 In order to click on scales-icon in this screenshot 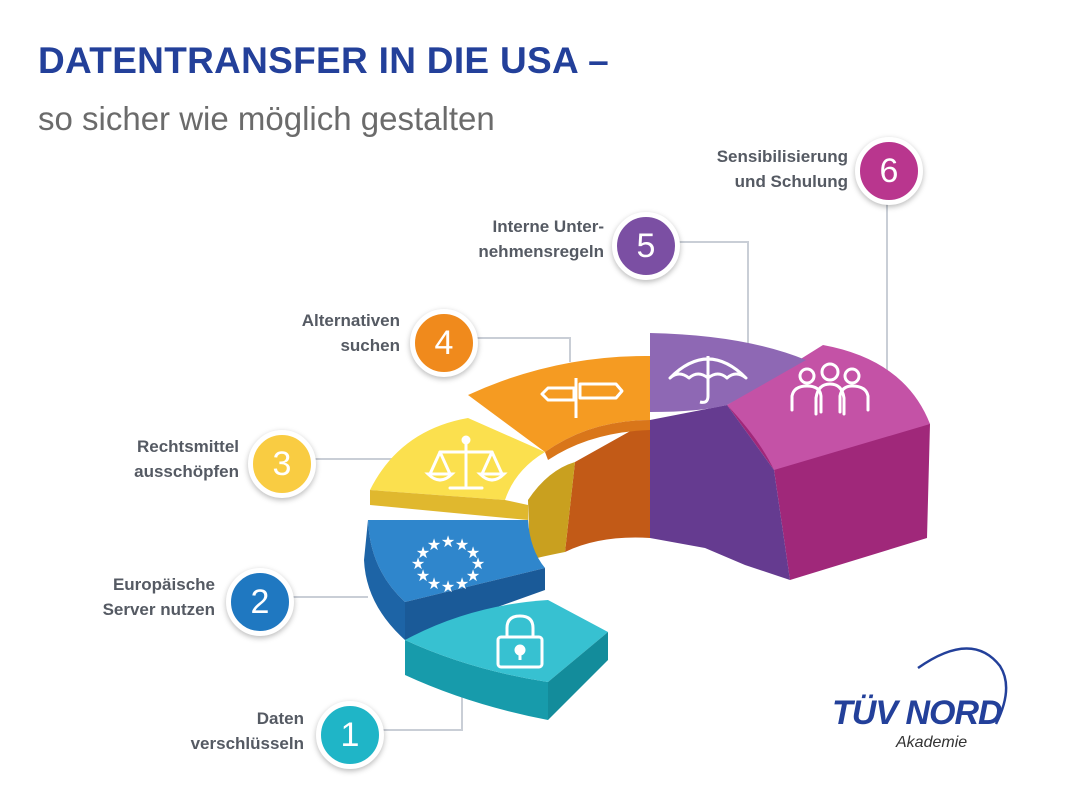, I will do `click(466, 462)`.